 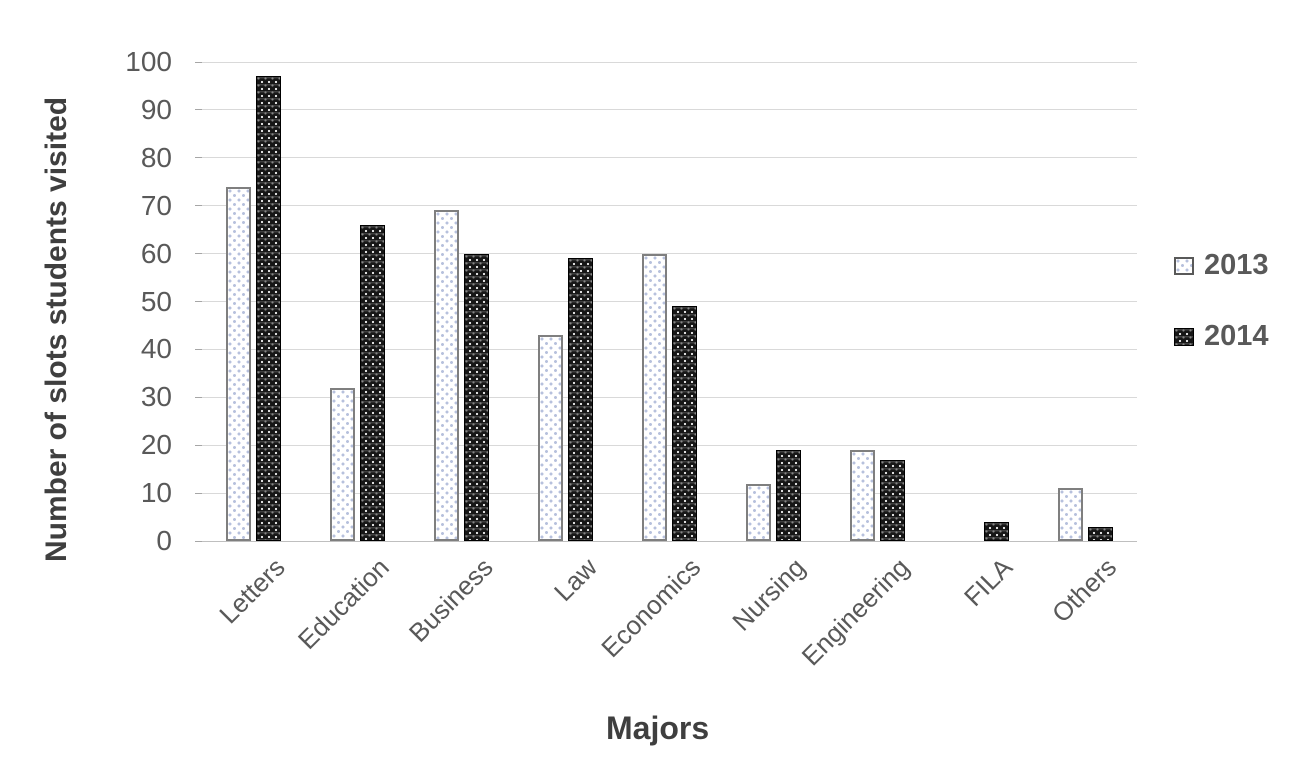 I want to click on y-tick-label: 70, so click(x=156, y=205).